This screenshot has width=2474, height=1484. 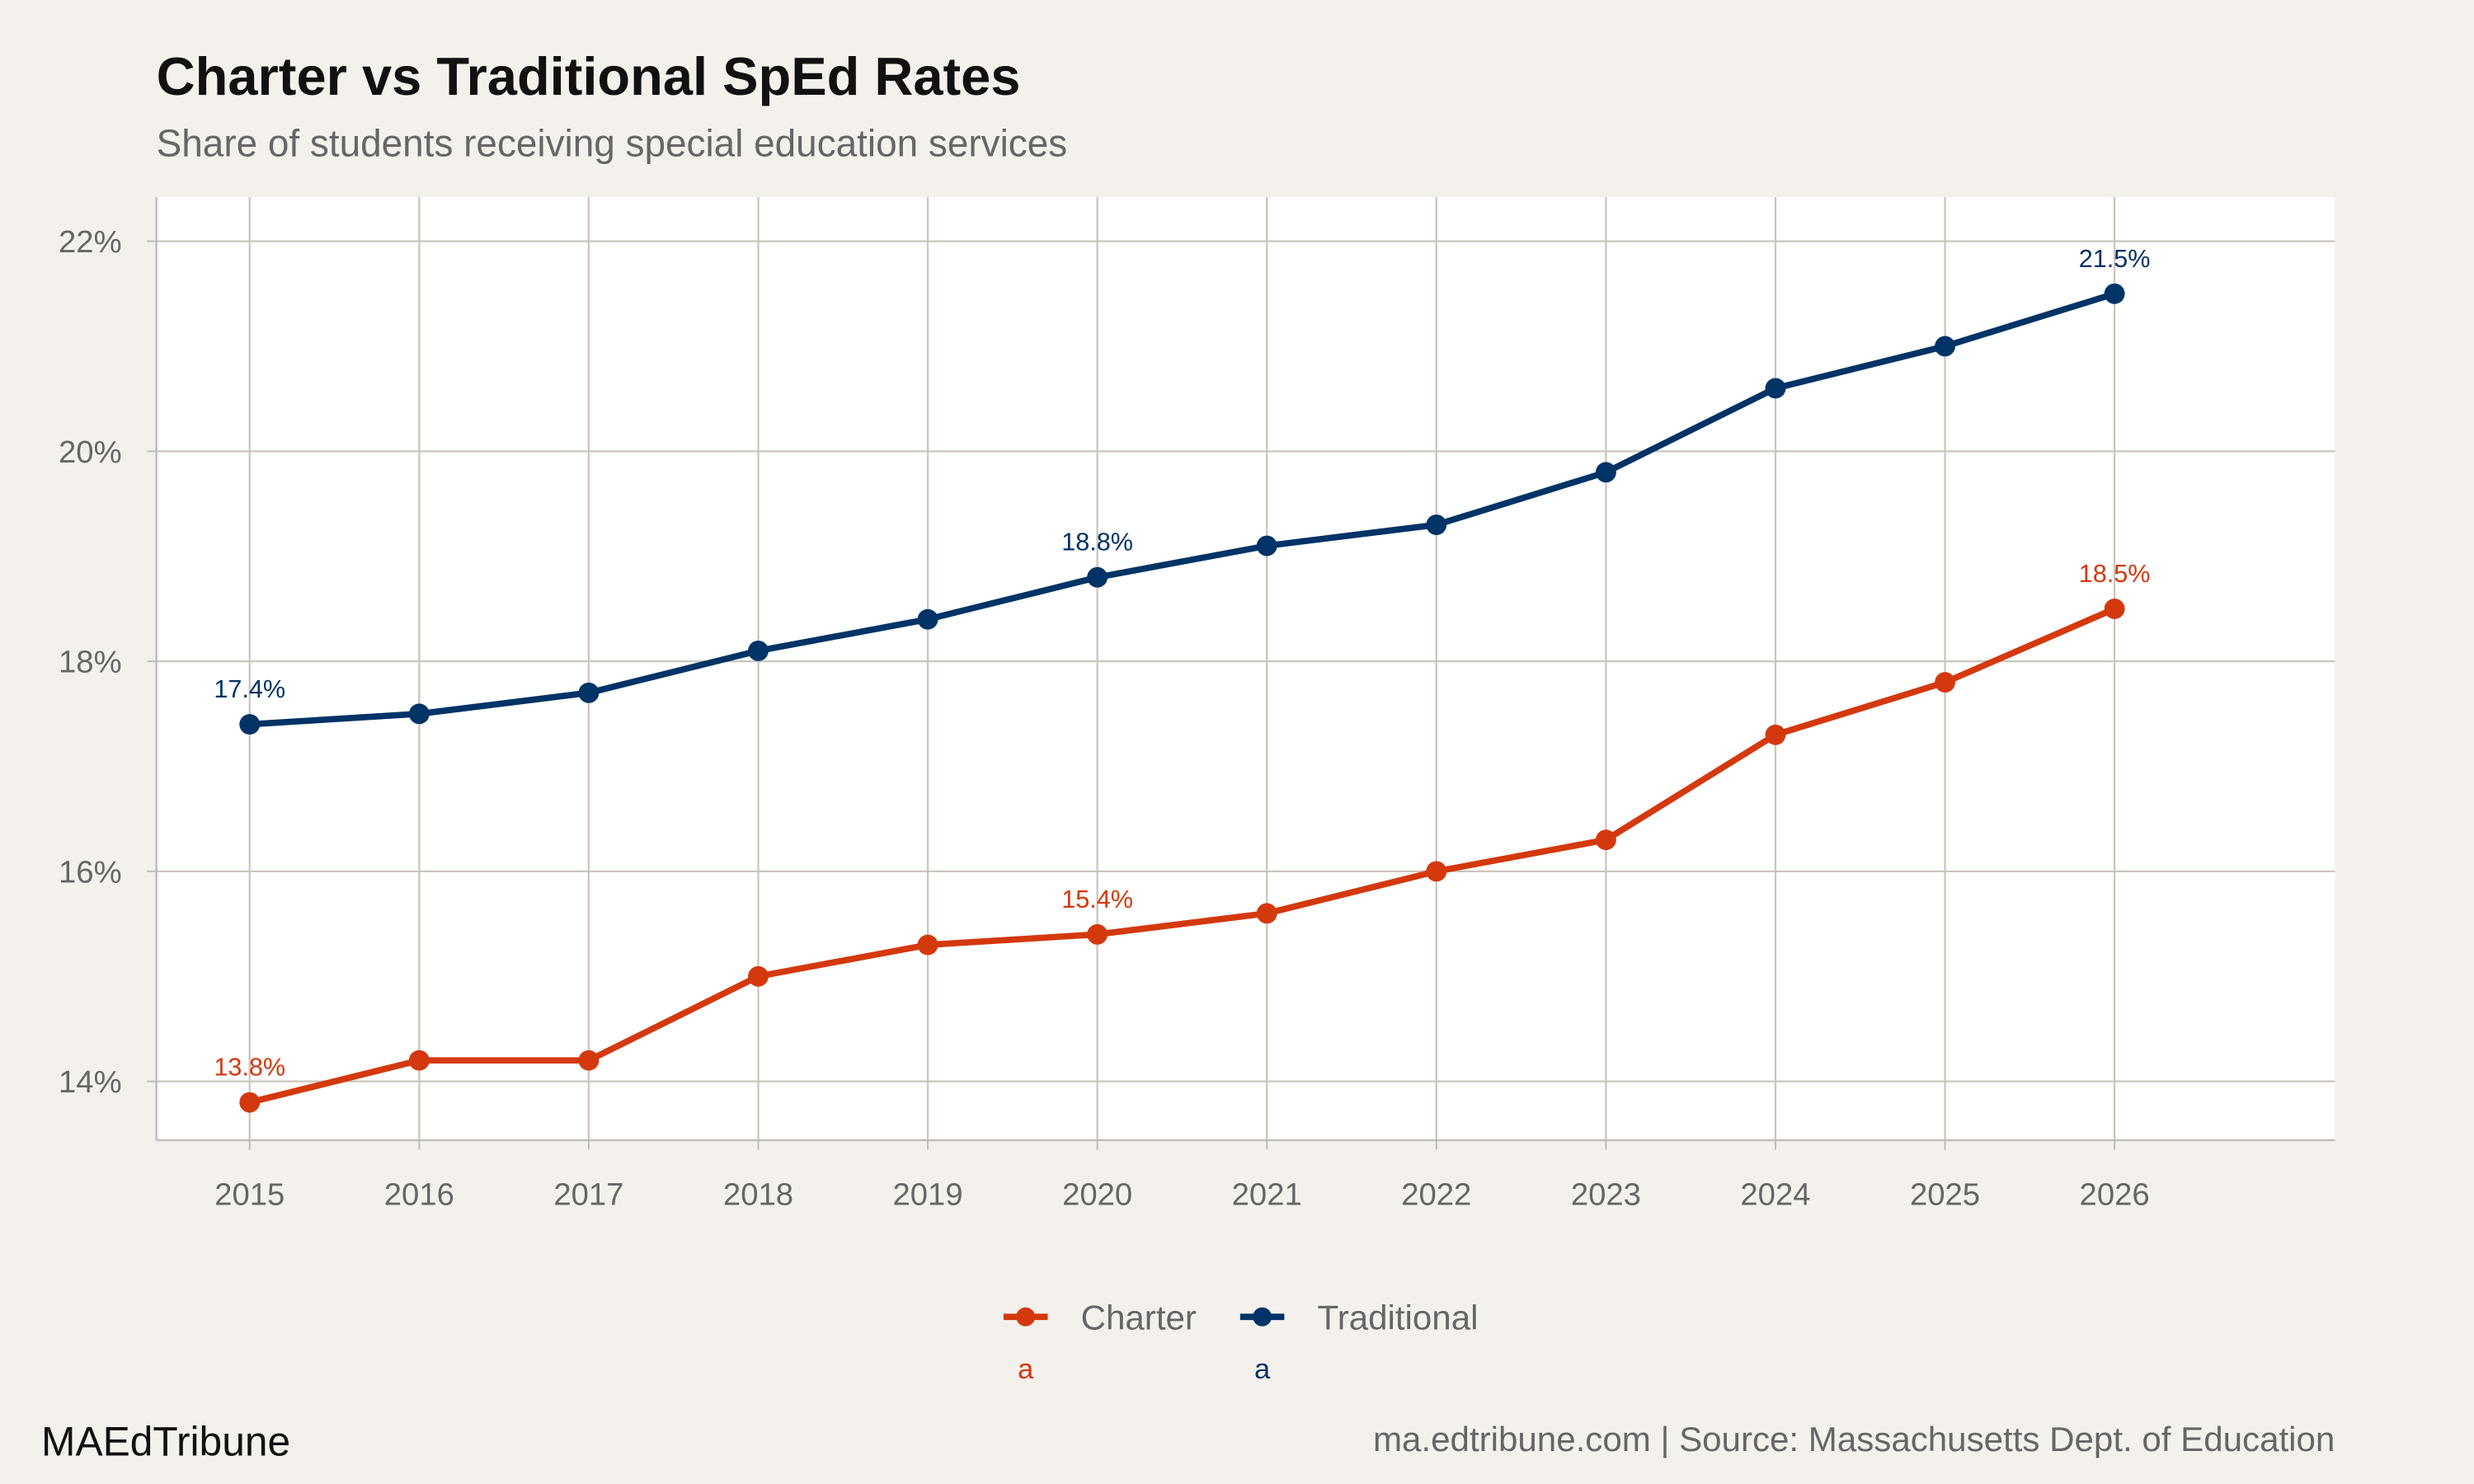 I want to click on data-label-traditional: 21.5%, so click(x=2115, y=259).